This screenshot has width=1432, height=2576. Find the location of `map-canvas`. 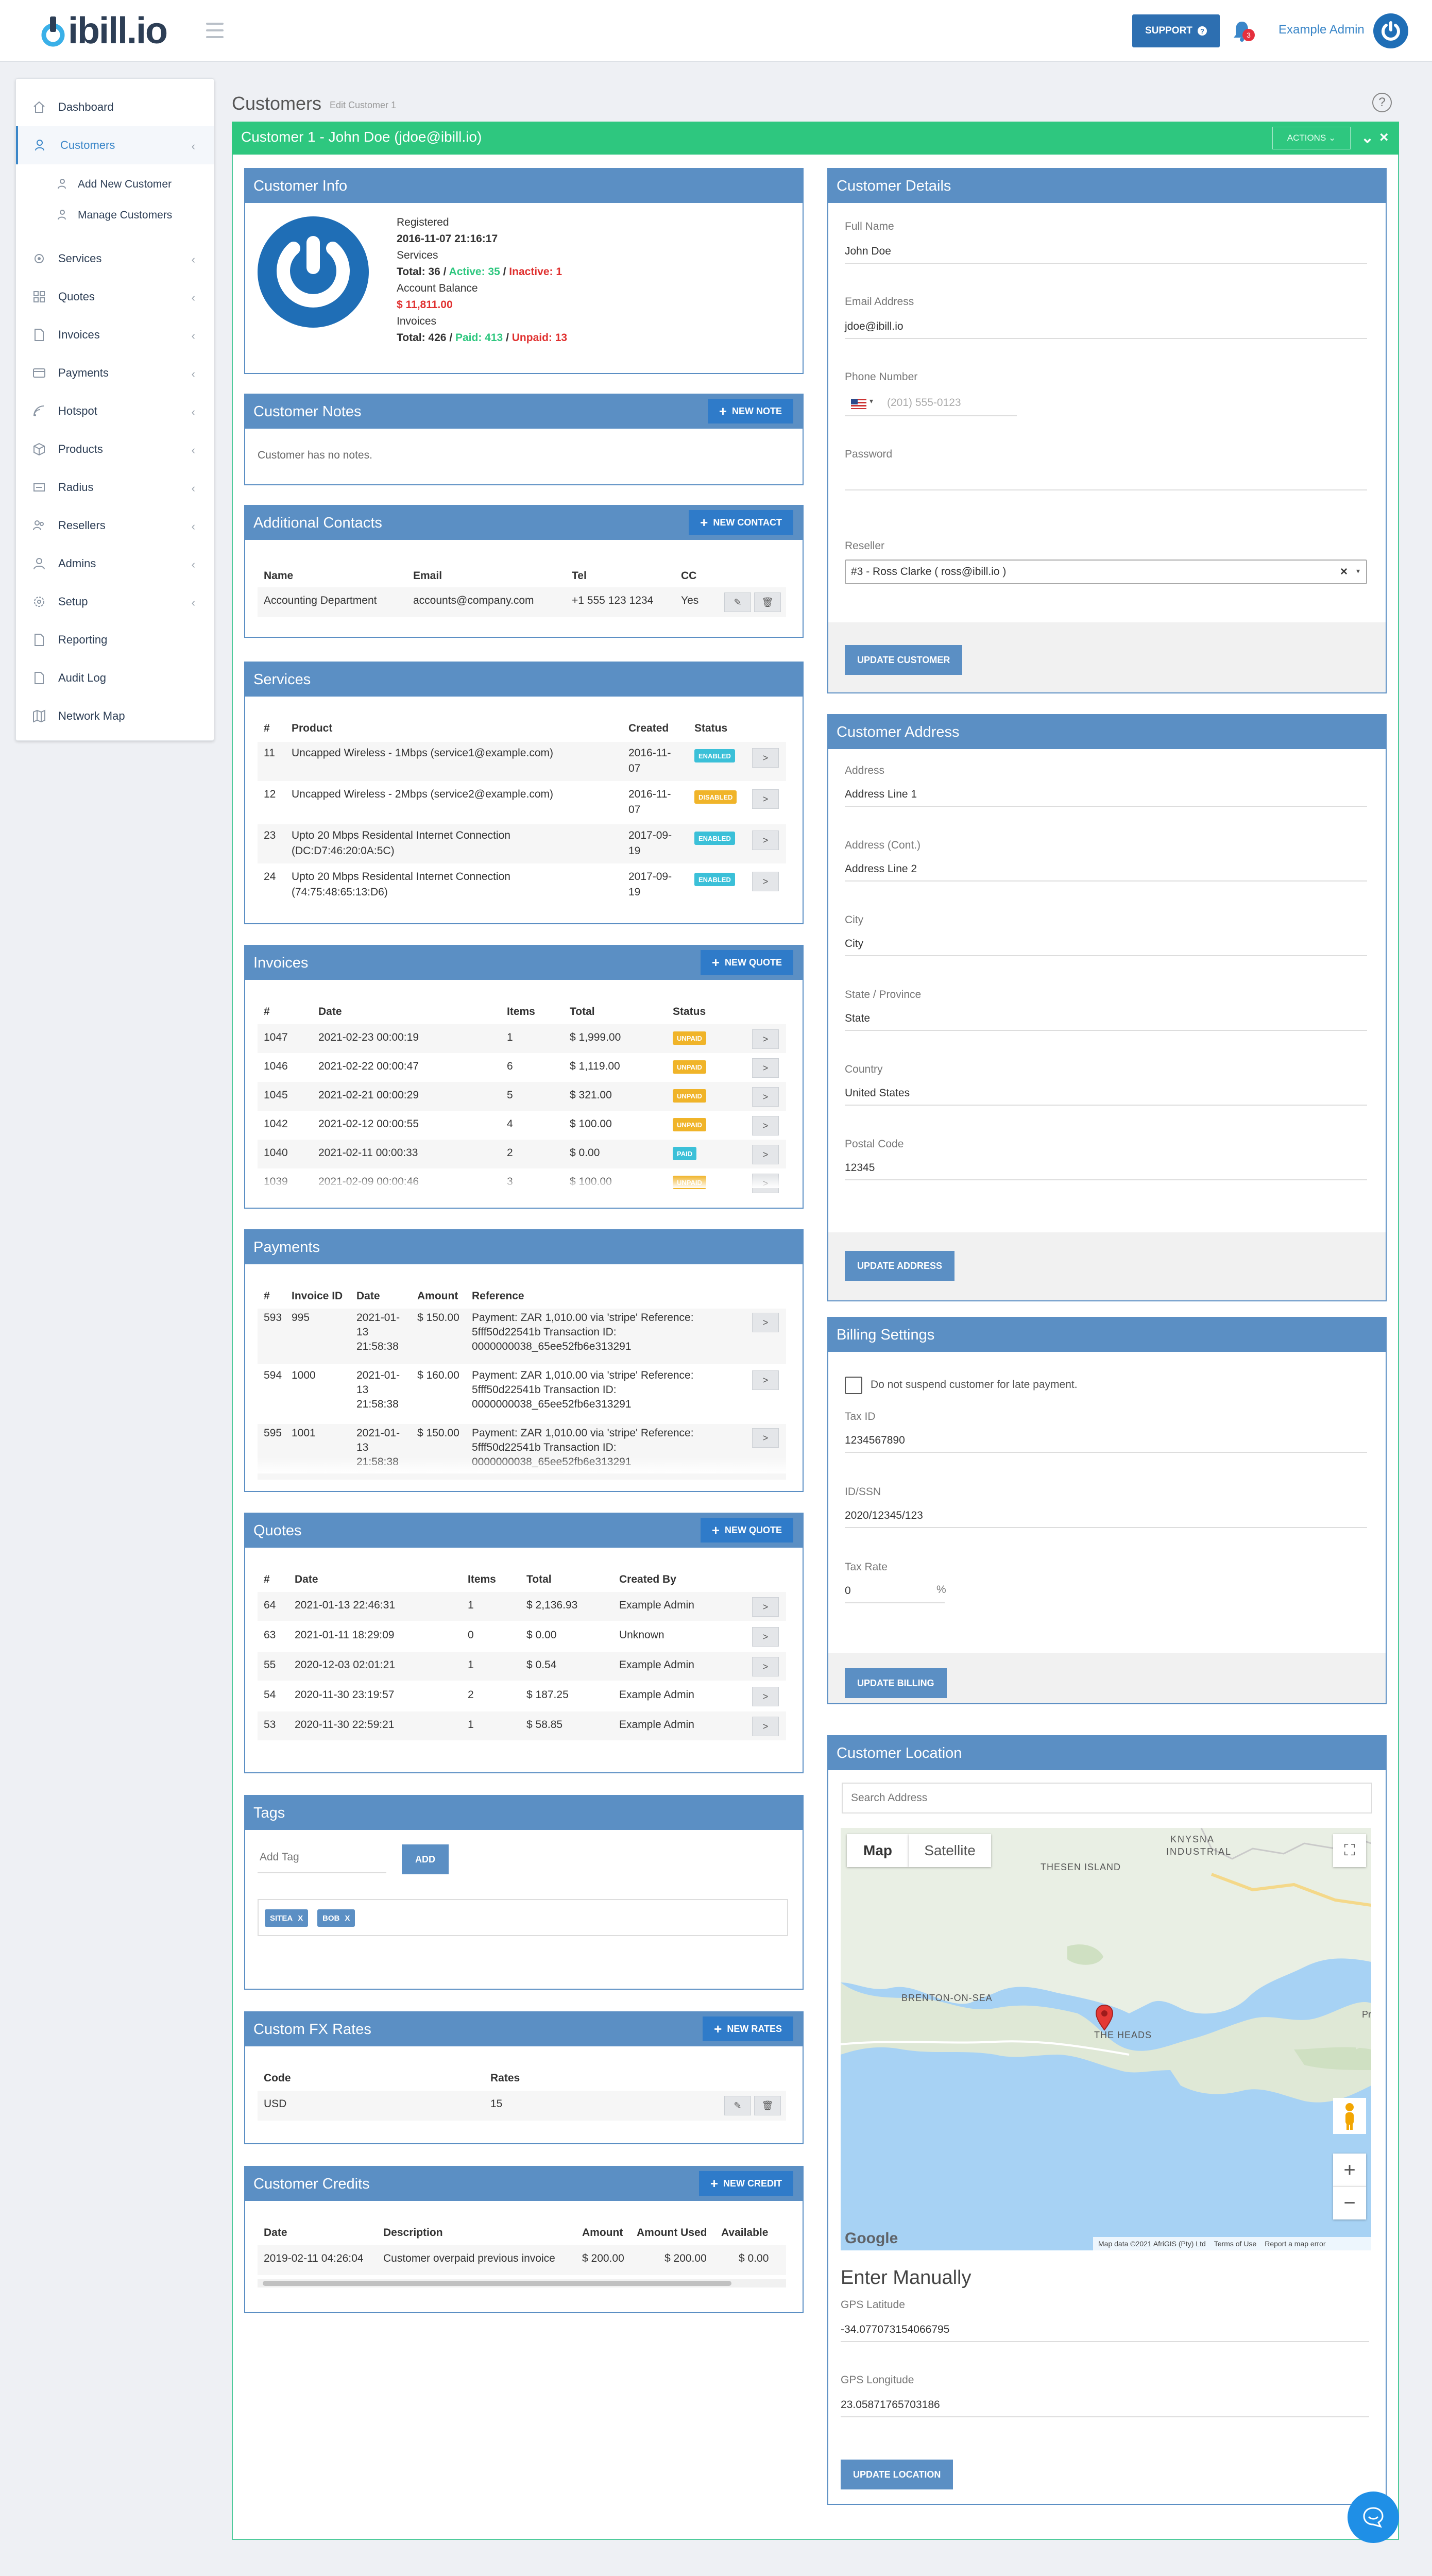

map-canvas is located at coordinates (1106, 2039).